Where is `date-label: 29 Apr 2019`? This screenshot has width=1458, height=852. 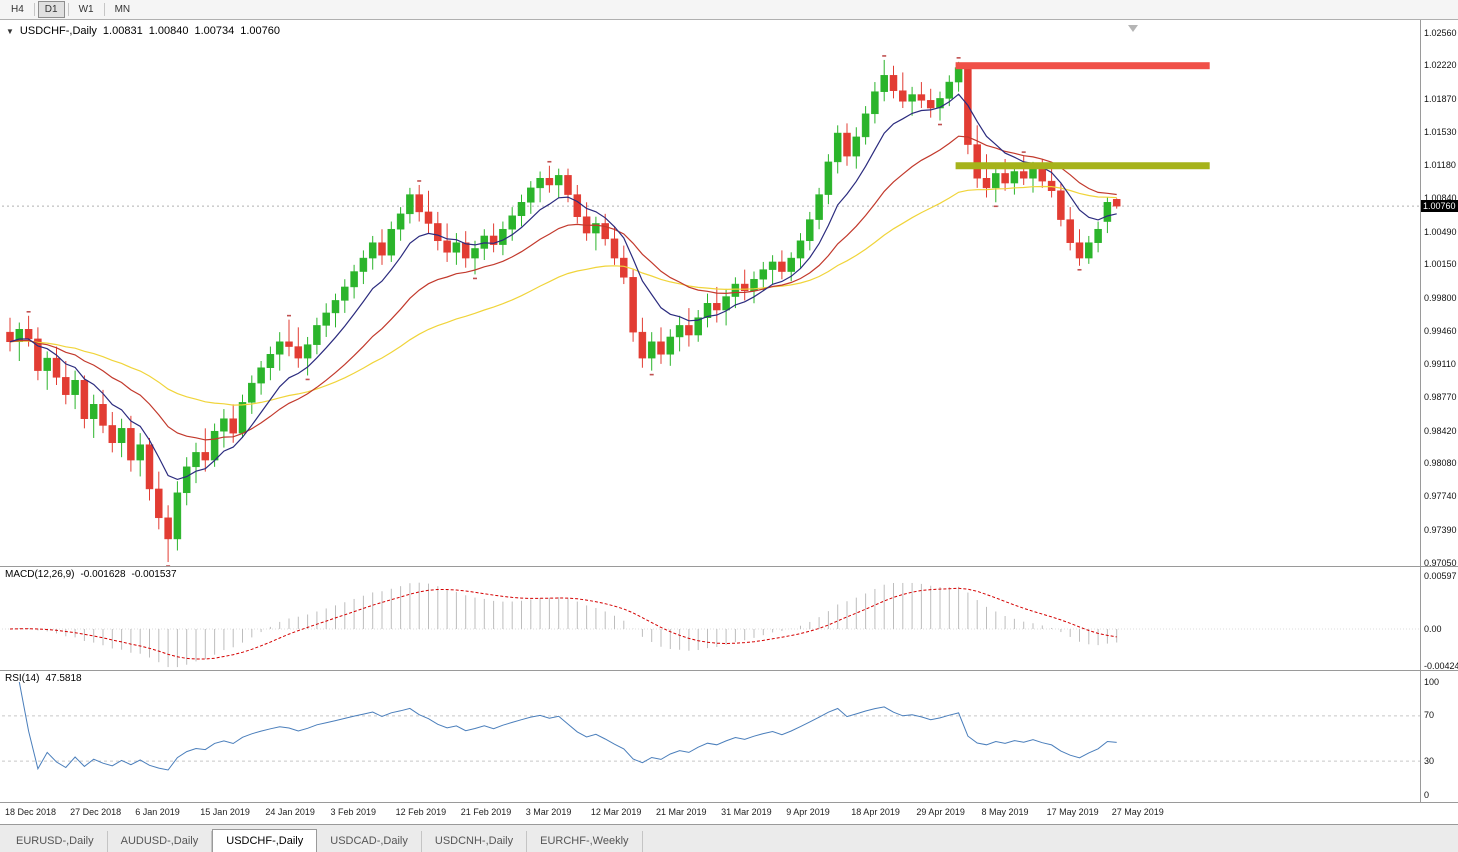
date-label: 29 Apr 2019 is located at coordinates (940, 812).